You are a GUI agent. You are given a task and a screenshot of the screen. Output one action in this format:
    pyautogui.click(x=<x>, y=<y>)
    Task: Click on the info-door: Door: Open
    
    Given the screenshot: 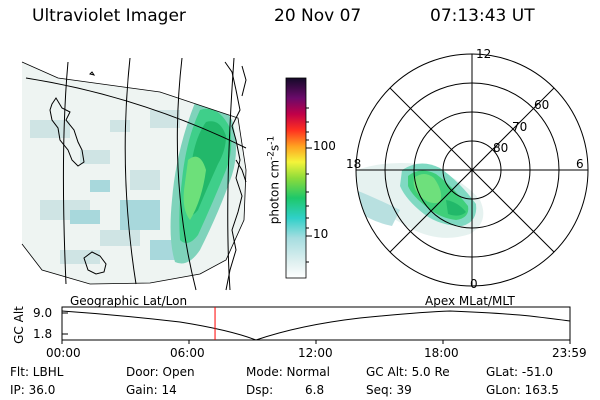 What is the action you would take?
    pyautogui.click(x=160, y=372)
    